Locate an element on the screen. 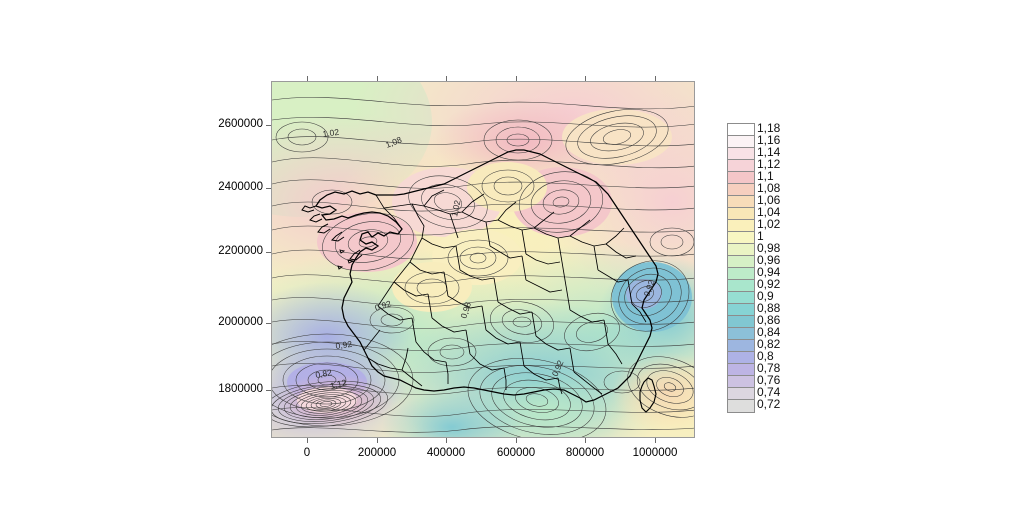 The image size is (1024, 505). svg-text: 1,12 is located at coordinates (338, 384).